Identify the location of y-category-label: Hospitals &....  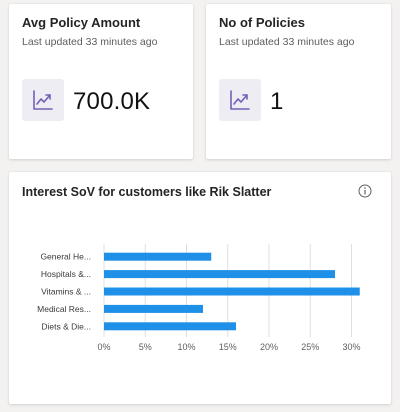
(66, 274).